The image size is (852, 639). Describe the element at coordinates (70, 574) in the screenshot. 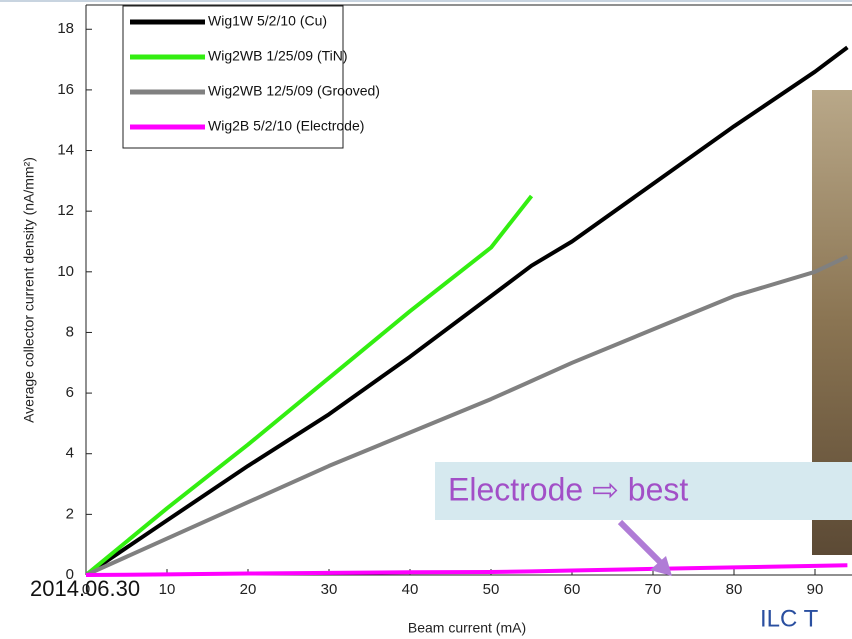

I see `y-tick-label: 0` at that location.